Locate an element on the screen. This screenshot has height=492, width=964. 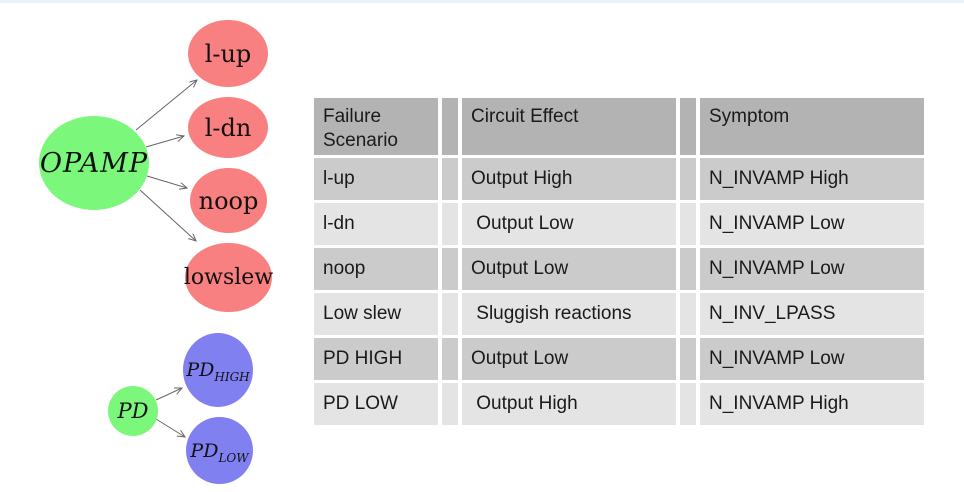
node-noop: noop is located at coordinates (228, 200).